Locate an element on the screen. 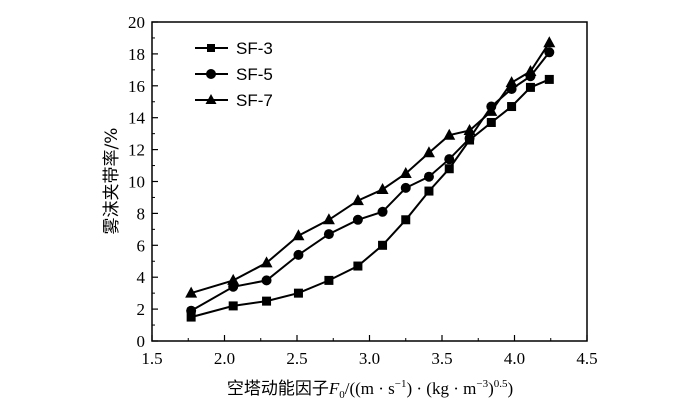 This screenshot has height=405, width=700. x-axis-title-unit-c-sup: 0.5 is located at coordinates (501, 384).